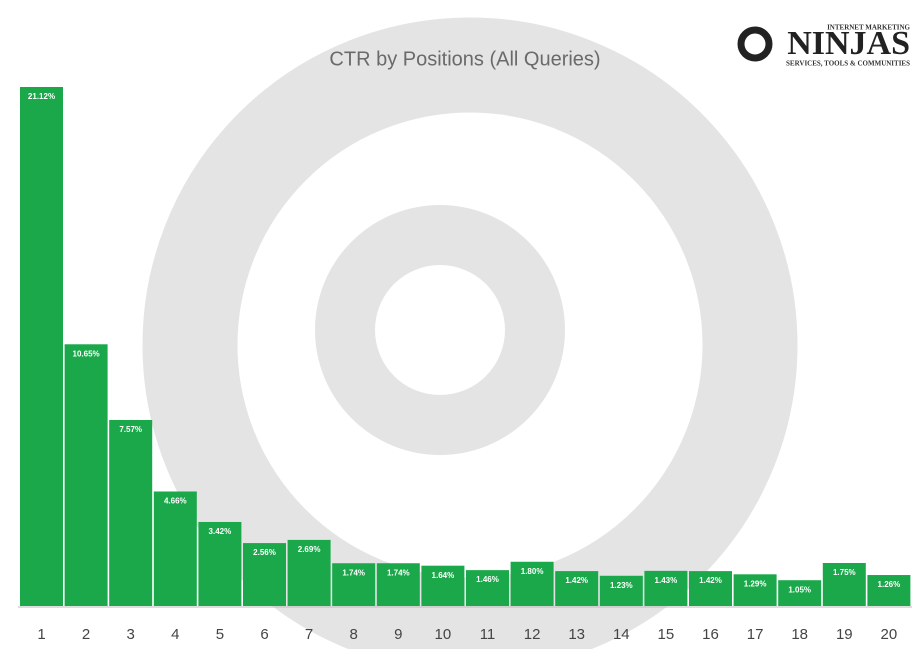 The height and width of the screenshot is (654, 913). Describe the element at coordinates (443, 634) in the screenshot. I see `x-tick-label: 10` at that location.